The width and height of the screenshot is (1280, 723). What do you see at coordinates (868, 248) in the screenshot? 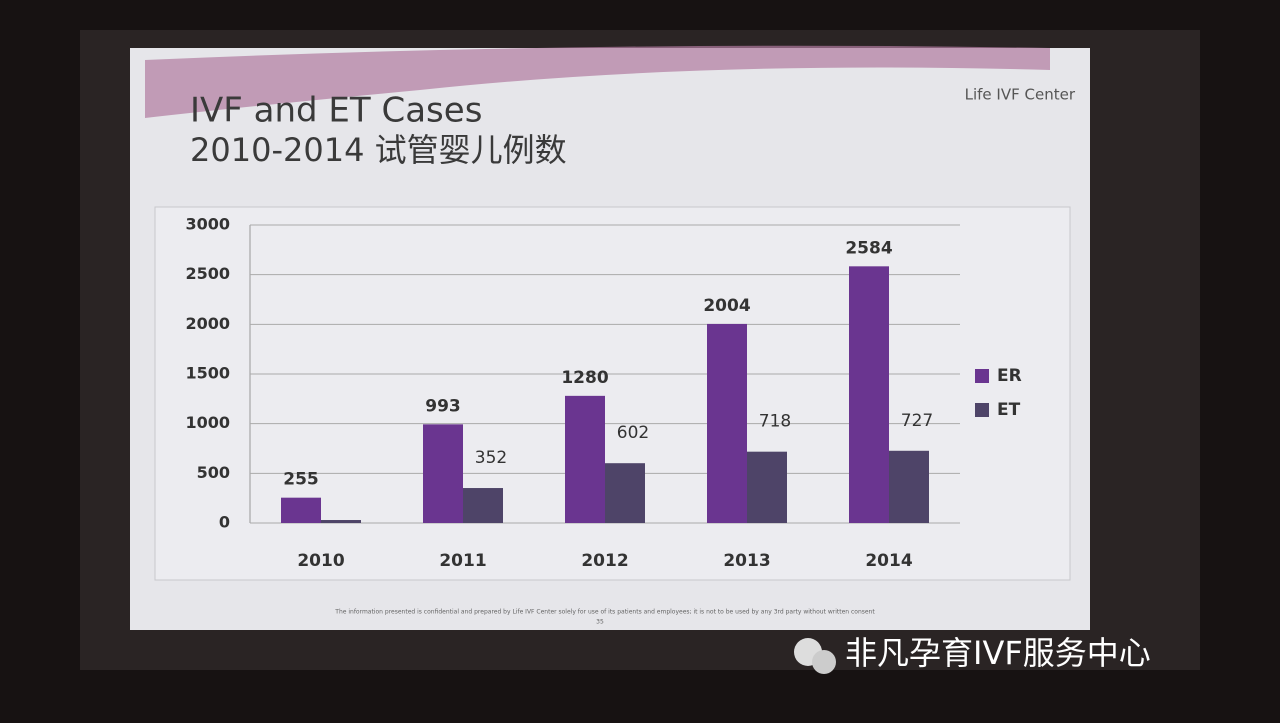
I see `data-label: 2584` at bounding box center [868, 248].